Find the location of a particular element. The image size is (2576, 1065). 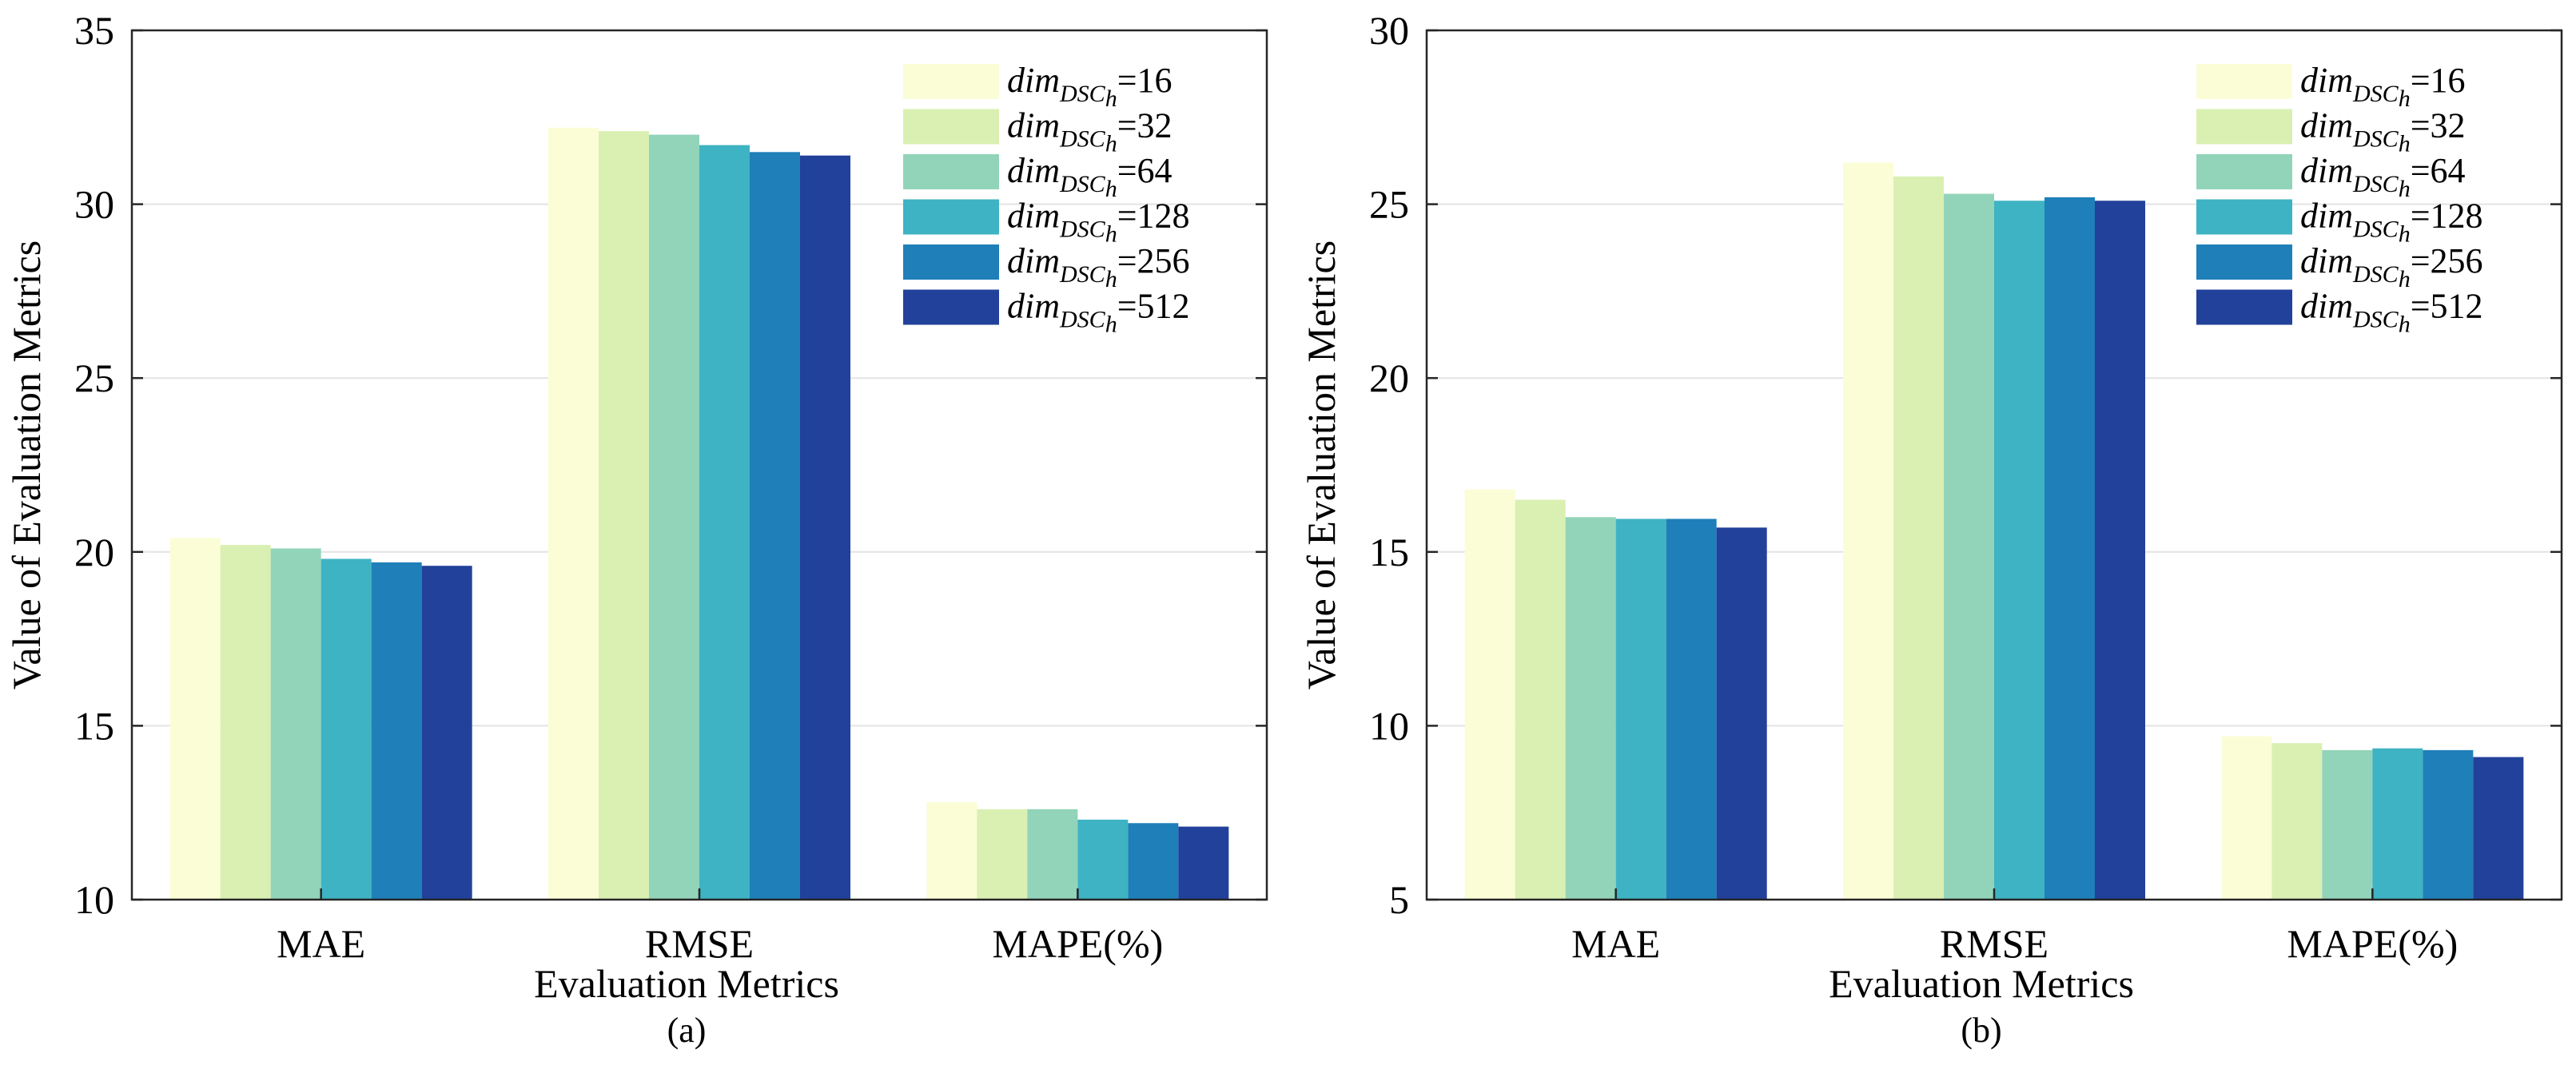

panel-label: (b) is located at coordinates (1981, 1031).